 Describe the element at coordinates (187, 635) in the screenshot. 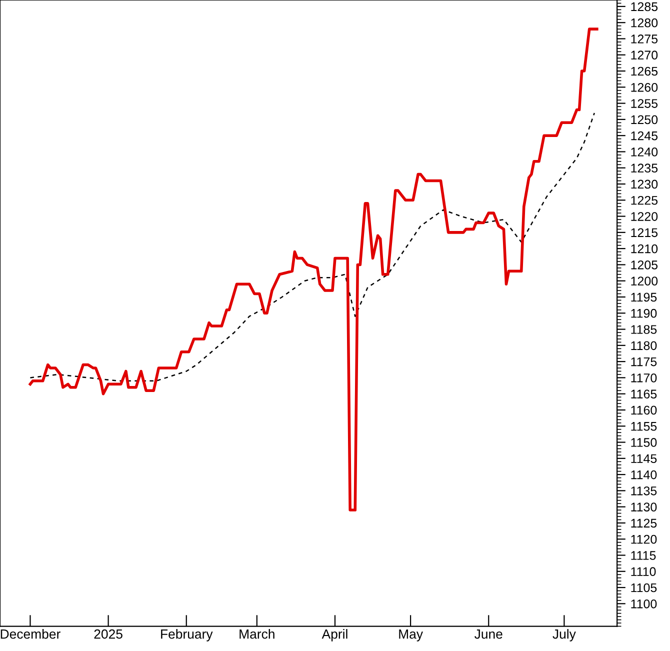

I see `x-tick-label: February` at that location.